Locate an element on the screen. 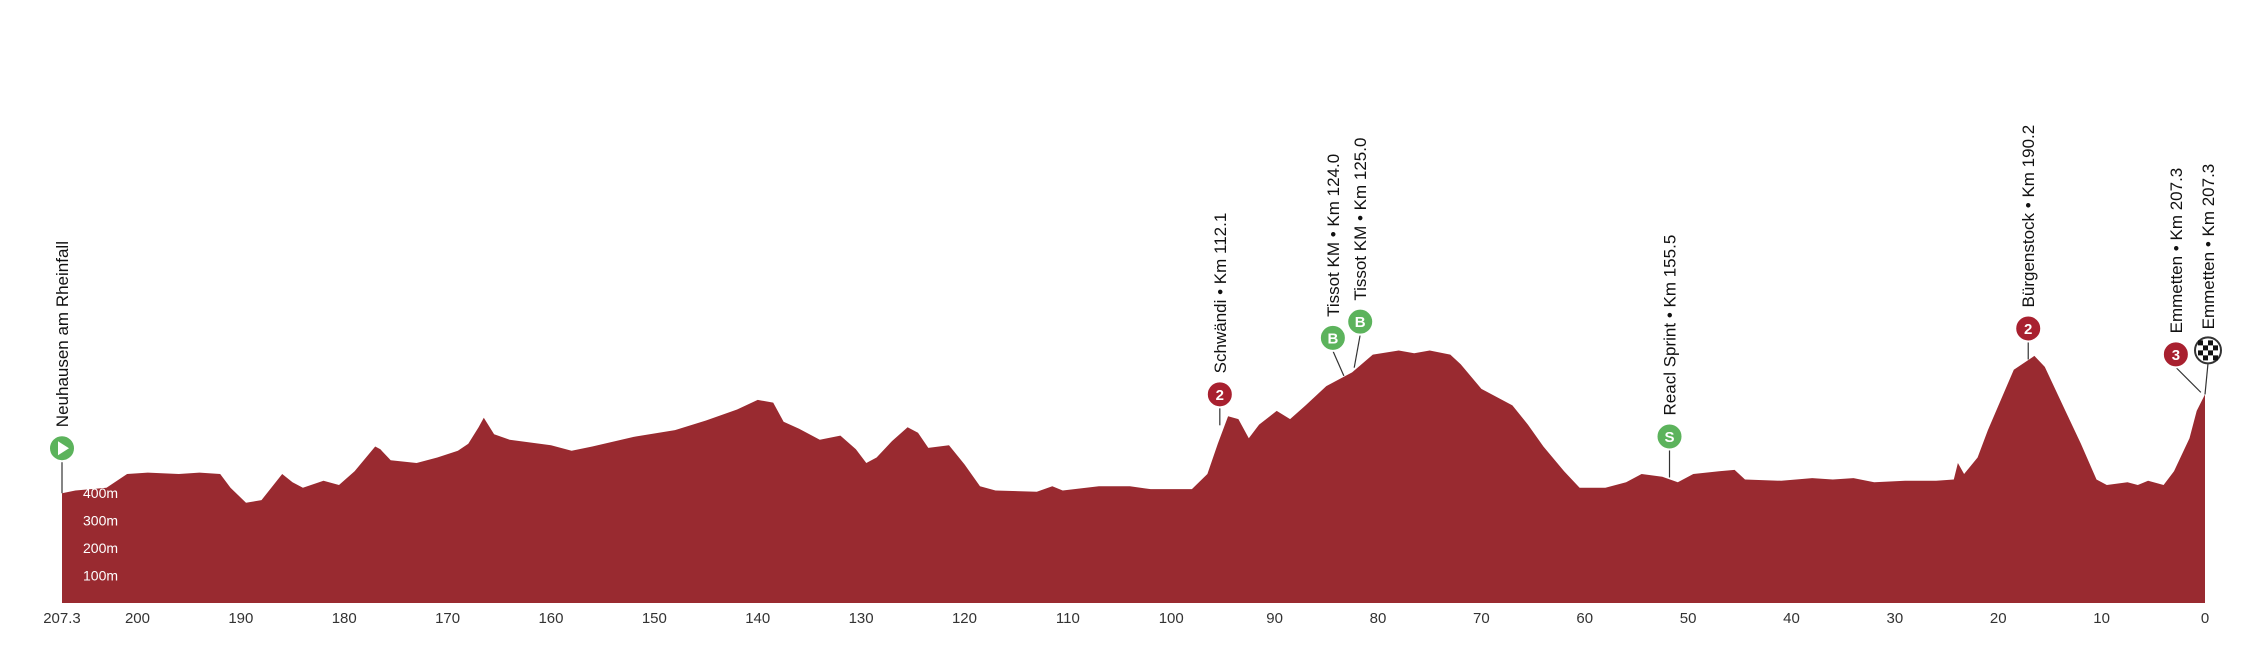 The image size is (2254, 666). x-tick-label: 10 is located at coordinates (2101, 618).